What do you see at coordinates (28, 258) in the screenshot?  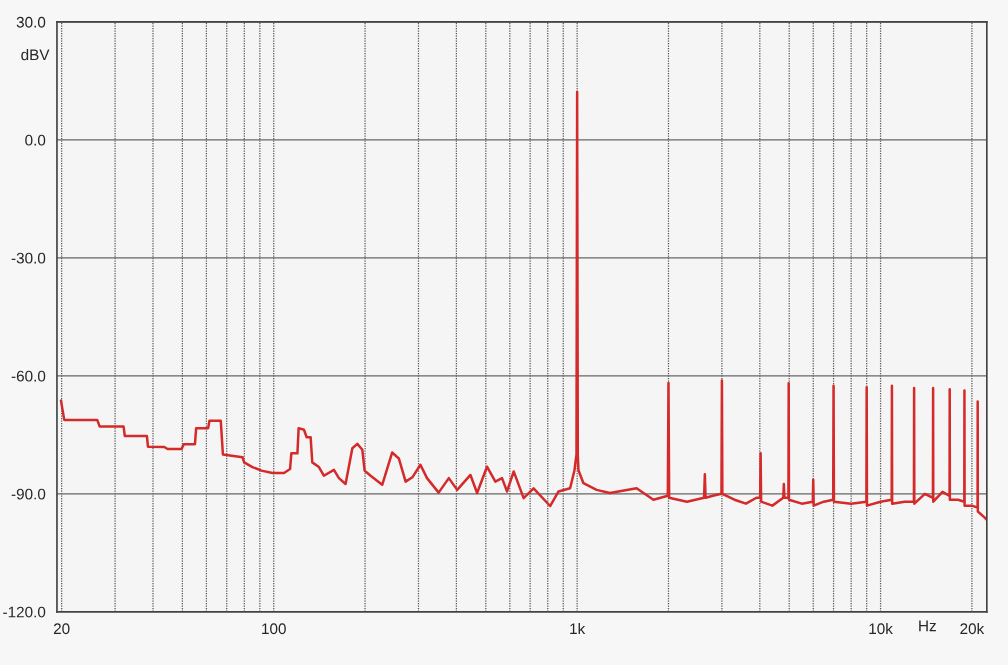 I see `y-tick-label: -30.0` at bounding box center [28, 258].